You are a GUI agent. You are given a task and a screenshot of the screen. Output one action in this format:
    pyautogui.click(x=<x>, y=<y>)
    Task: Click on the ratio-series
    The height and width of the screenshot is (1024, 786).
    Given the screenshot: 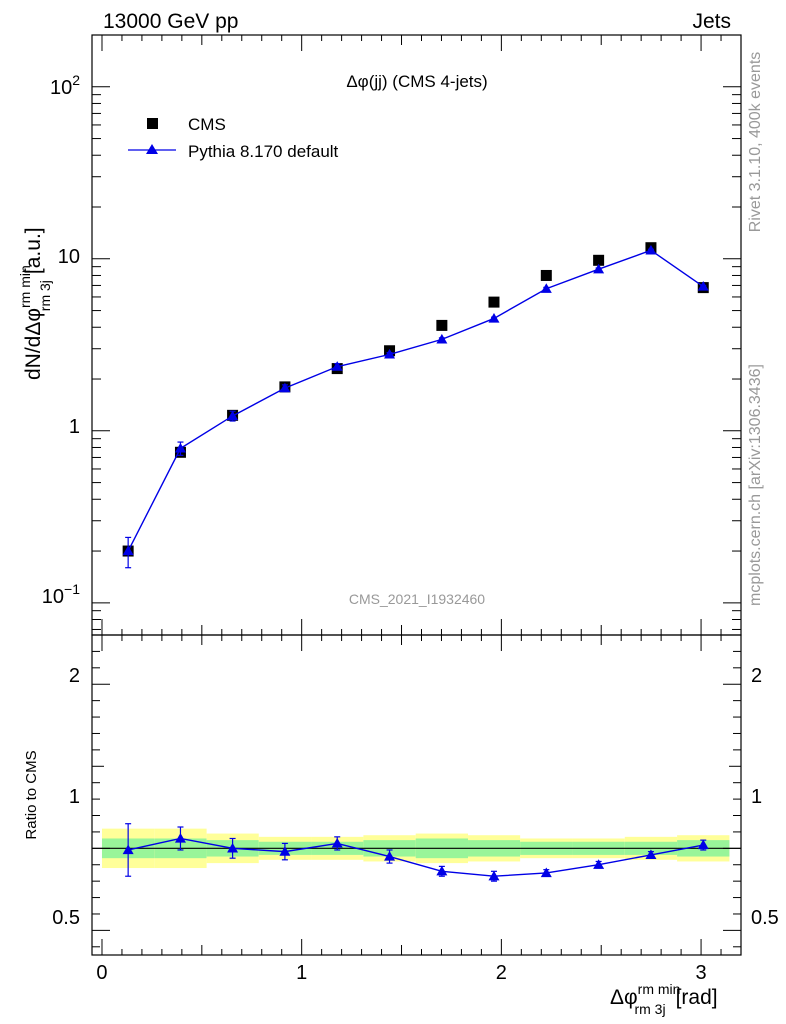 What is the action you would take?
    pyautogui.click(x=415, y=852)
    